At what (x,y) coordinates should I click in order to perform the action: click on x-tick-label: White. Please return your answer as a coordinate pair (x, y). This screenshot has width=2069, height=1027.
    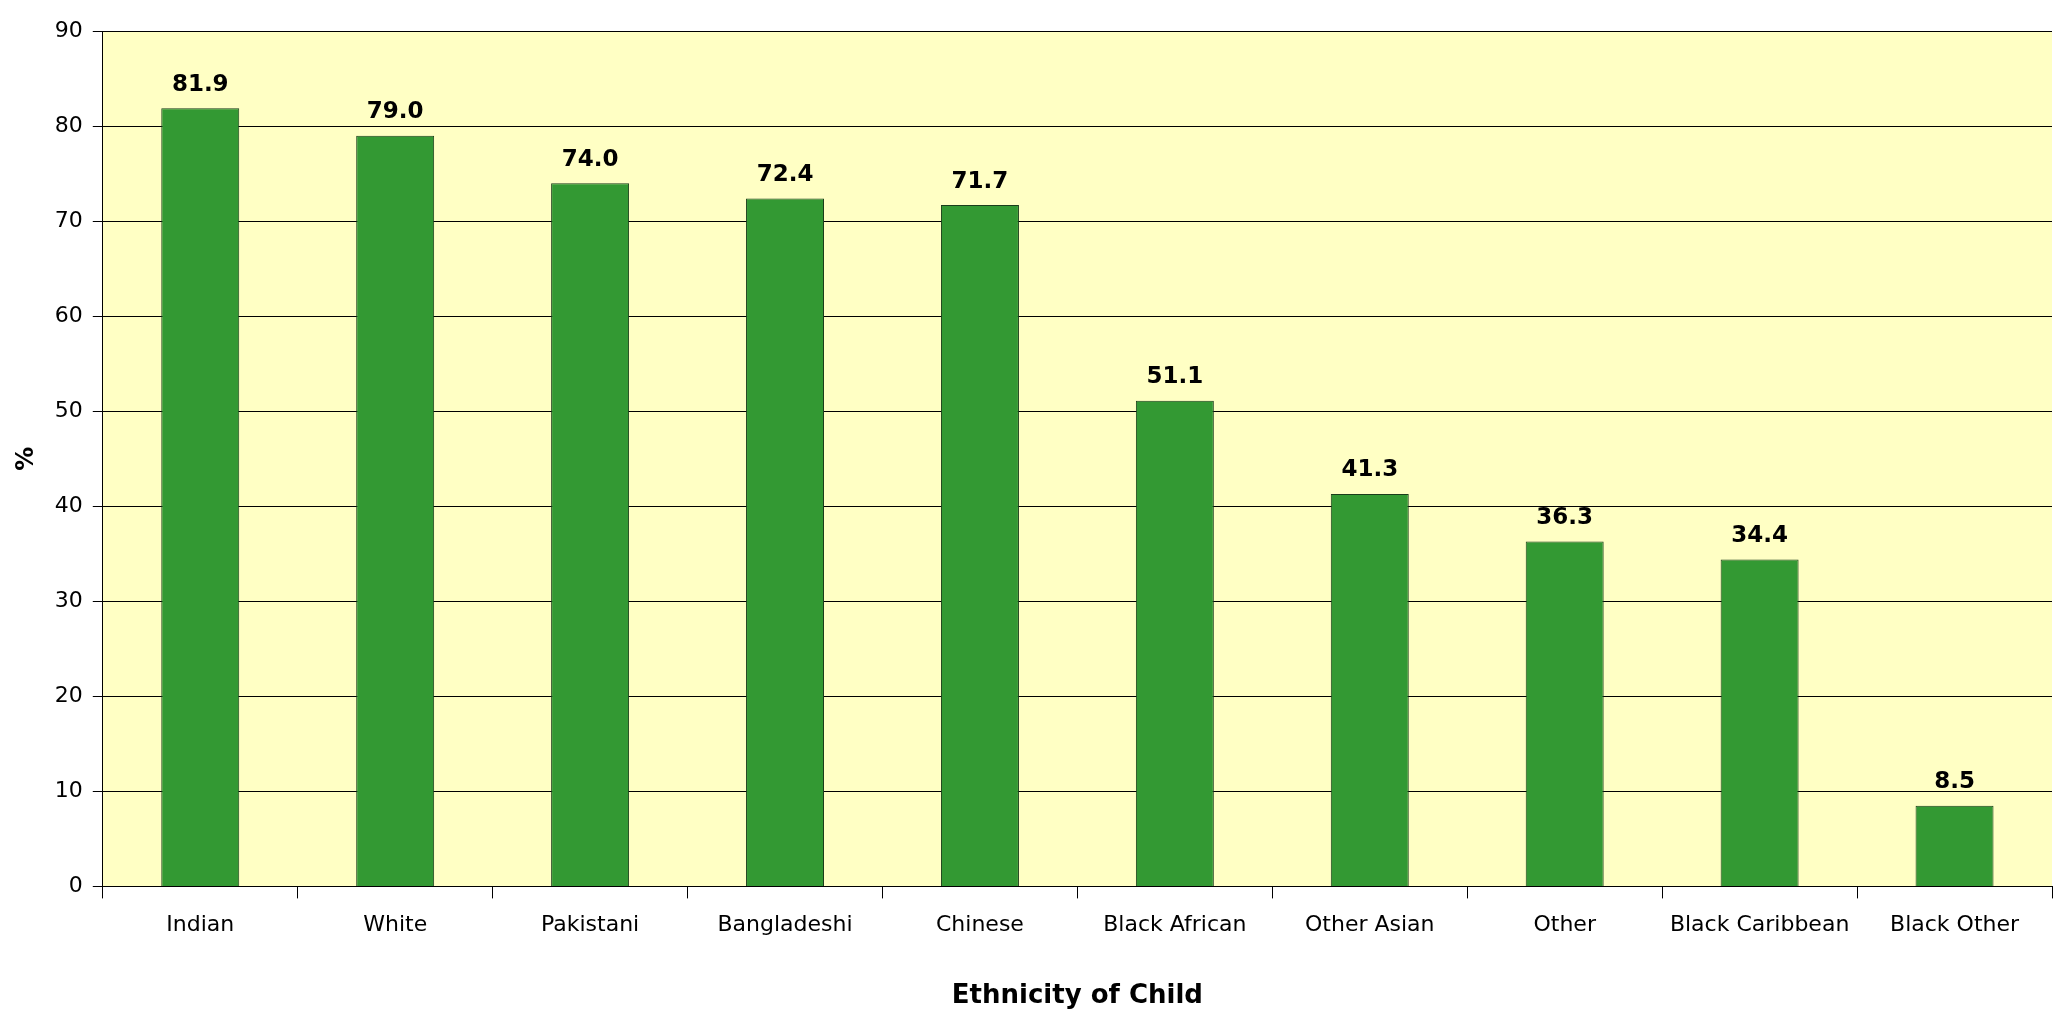
    Looking at the image, I should click on (395, 924).